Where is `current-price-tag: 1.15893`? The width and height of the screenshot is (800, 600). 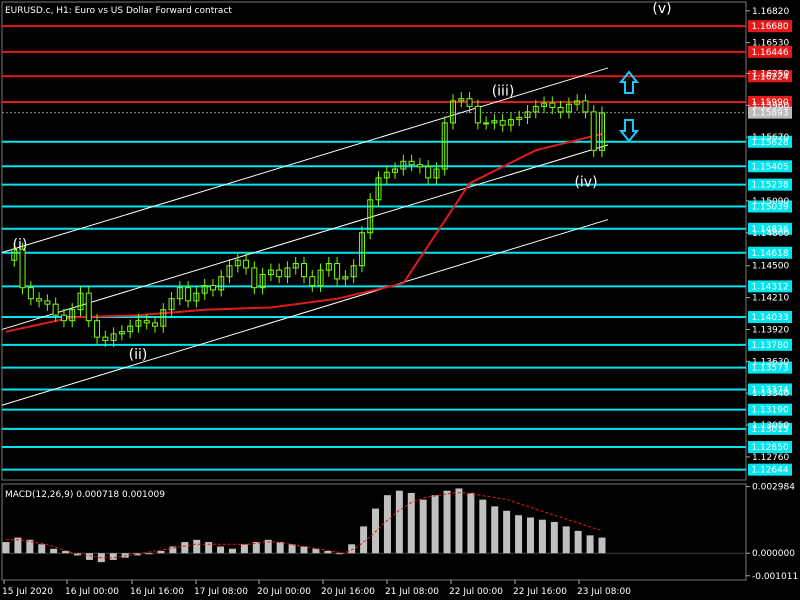 current-price-tag: 1.15893 is located at coordinates (769, 114).